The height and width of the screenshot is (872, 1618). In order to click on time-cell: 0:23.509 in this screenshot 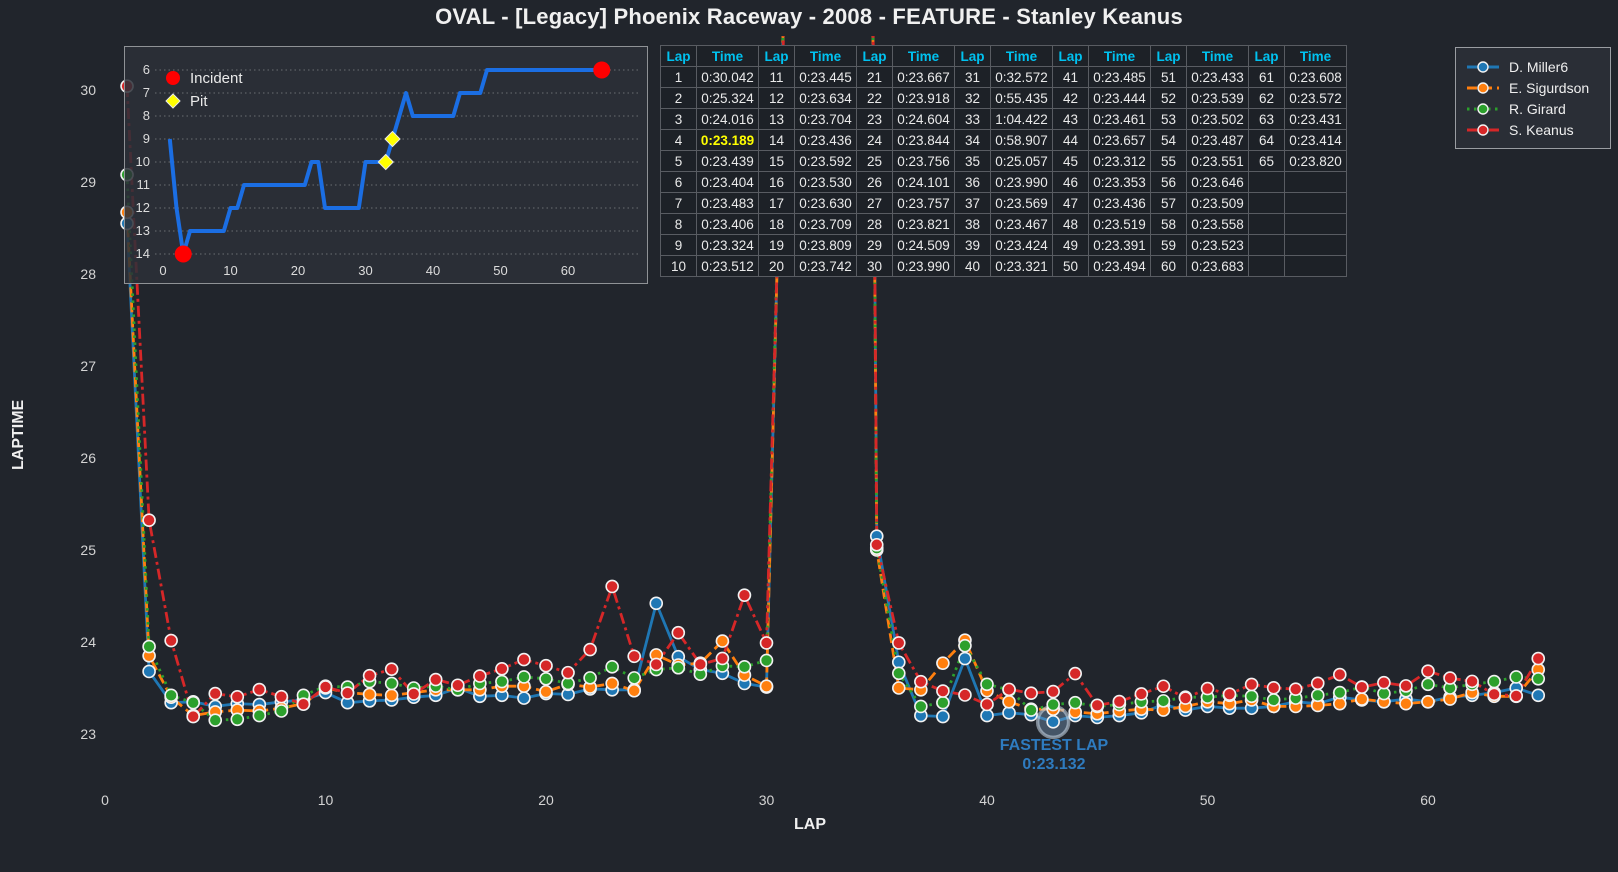, I will do `click(1217, 203)`.